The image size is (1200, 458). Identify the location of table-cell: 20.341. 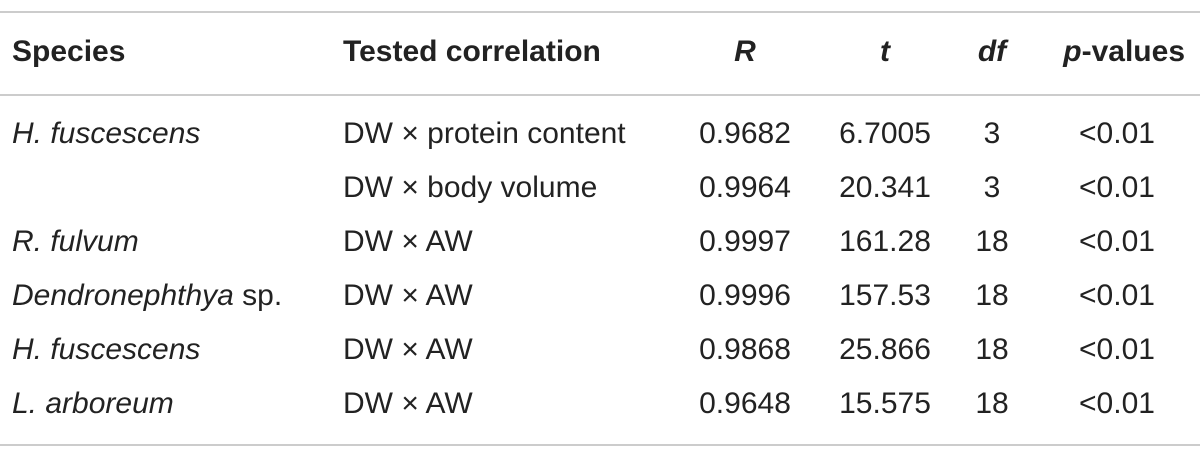
(885, 187).